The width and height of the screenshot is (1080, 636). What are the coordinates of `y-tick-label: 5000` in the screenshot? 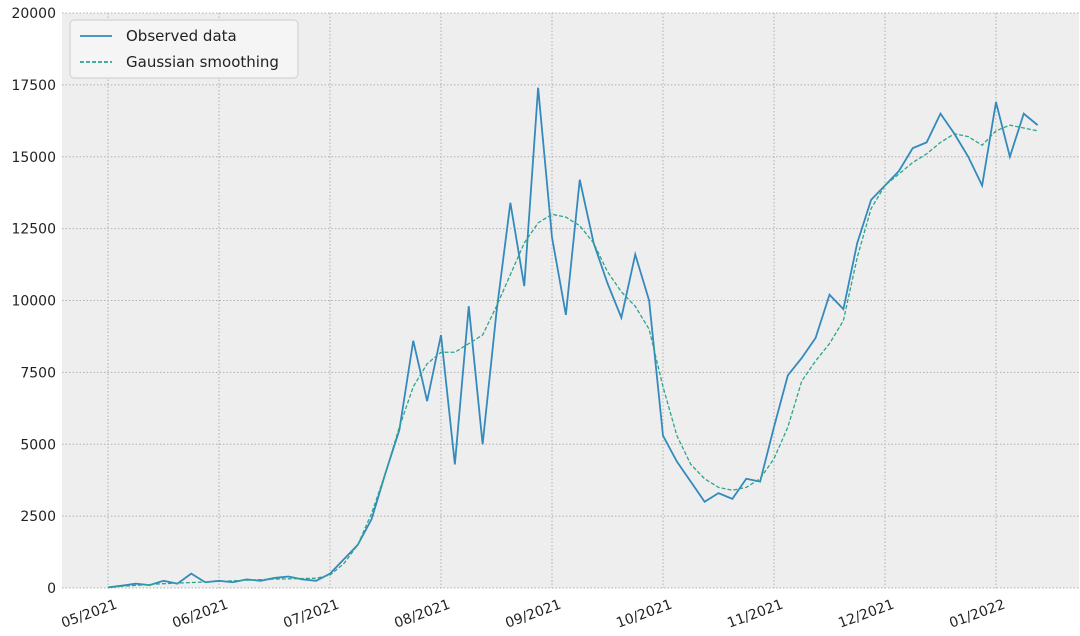 It's located at (38, 445).